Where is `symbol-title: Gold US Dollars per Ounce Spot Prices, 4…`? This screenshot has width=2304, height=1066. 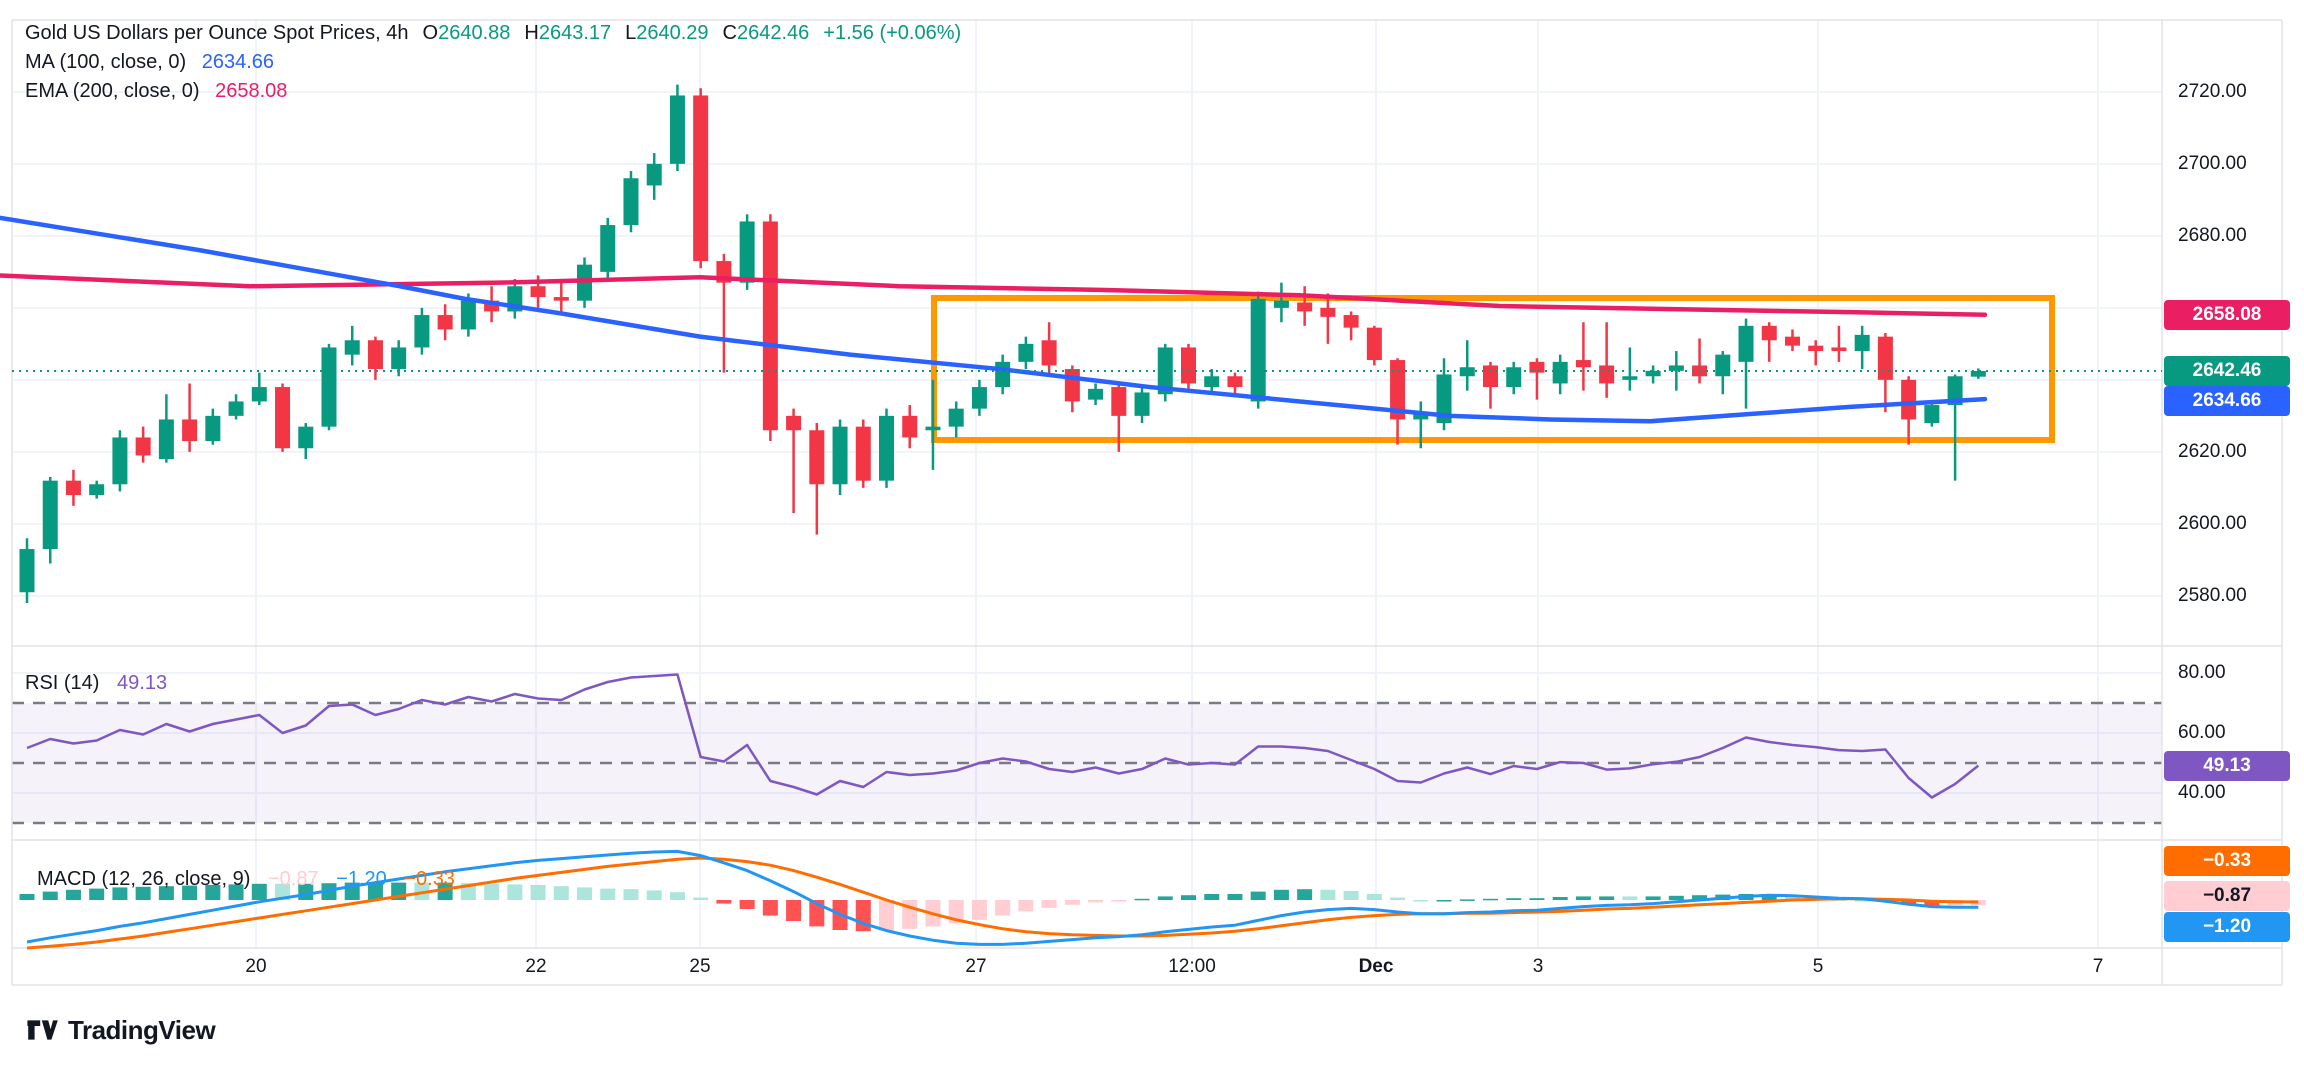 symbol-title: Gold US Dollars per Ounce Spot Prices, 4… is located at coordinates (217, 33).